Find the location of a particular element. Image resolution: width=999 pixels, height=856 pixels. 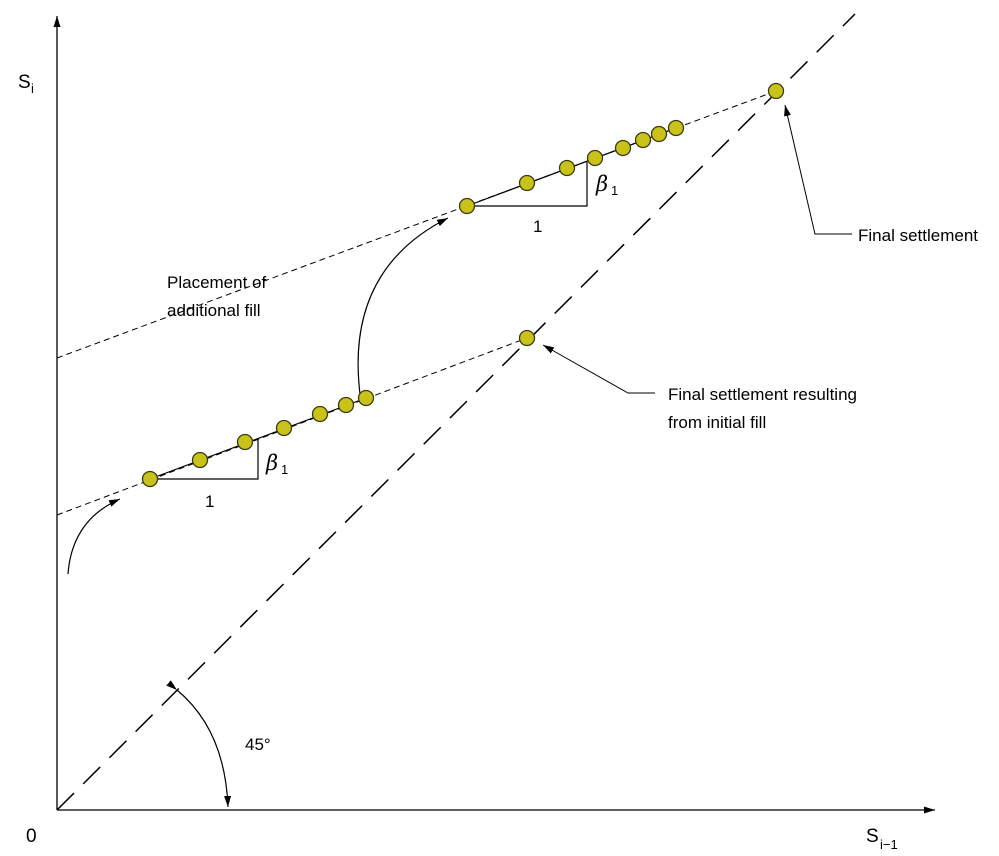

initial-fill-arrow is located at coordinates (94, 536).